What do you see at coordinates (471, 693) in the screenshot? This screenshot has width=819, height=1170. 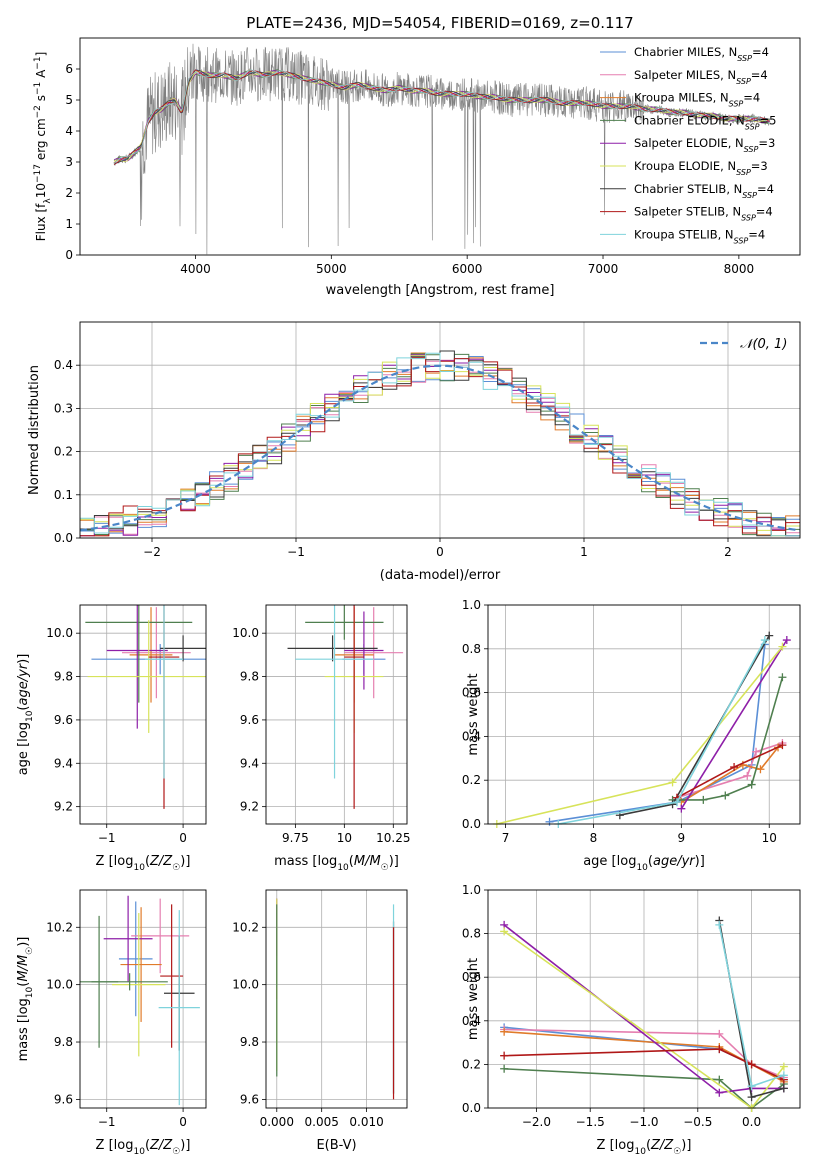 I see `y-tick-label: 0.6` at bounding box center [471, 693].